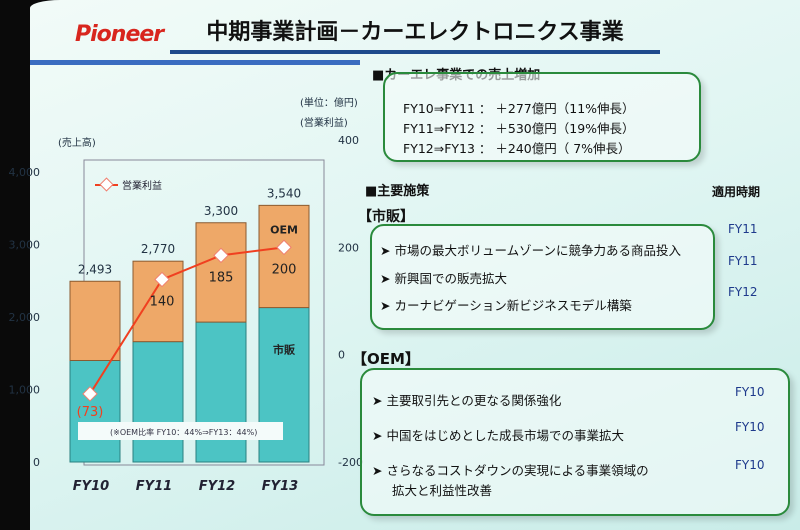 Image resolution: width=800 pixels, height=530 pixels. I want to click on oem-item: ➤ さらなるコストダウンの実現による事業領域の, so click(510, 470).